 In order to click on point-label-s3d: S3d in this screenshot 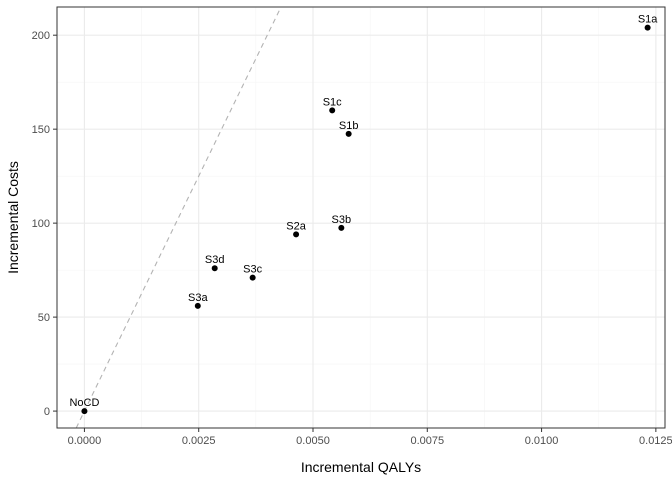, I will do `click(215, 260)`.